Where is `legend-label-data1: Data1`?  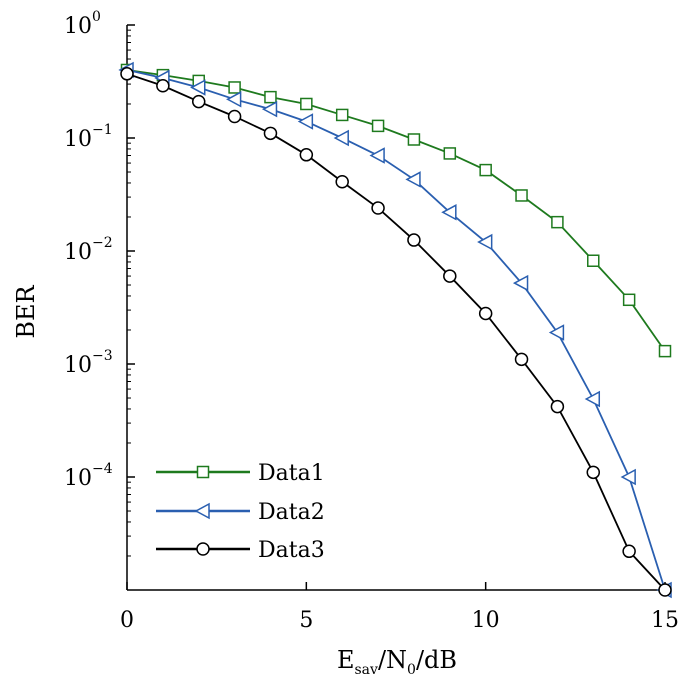 legend-label-data1: Data1 is located at coordinates (291, 473).